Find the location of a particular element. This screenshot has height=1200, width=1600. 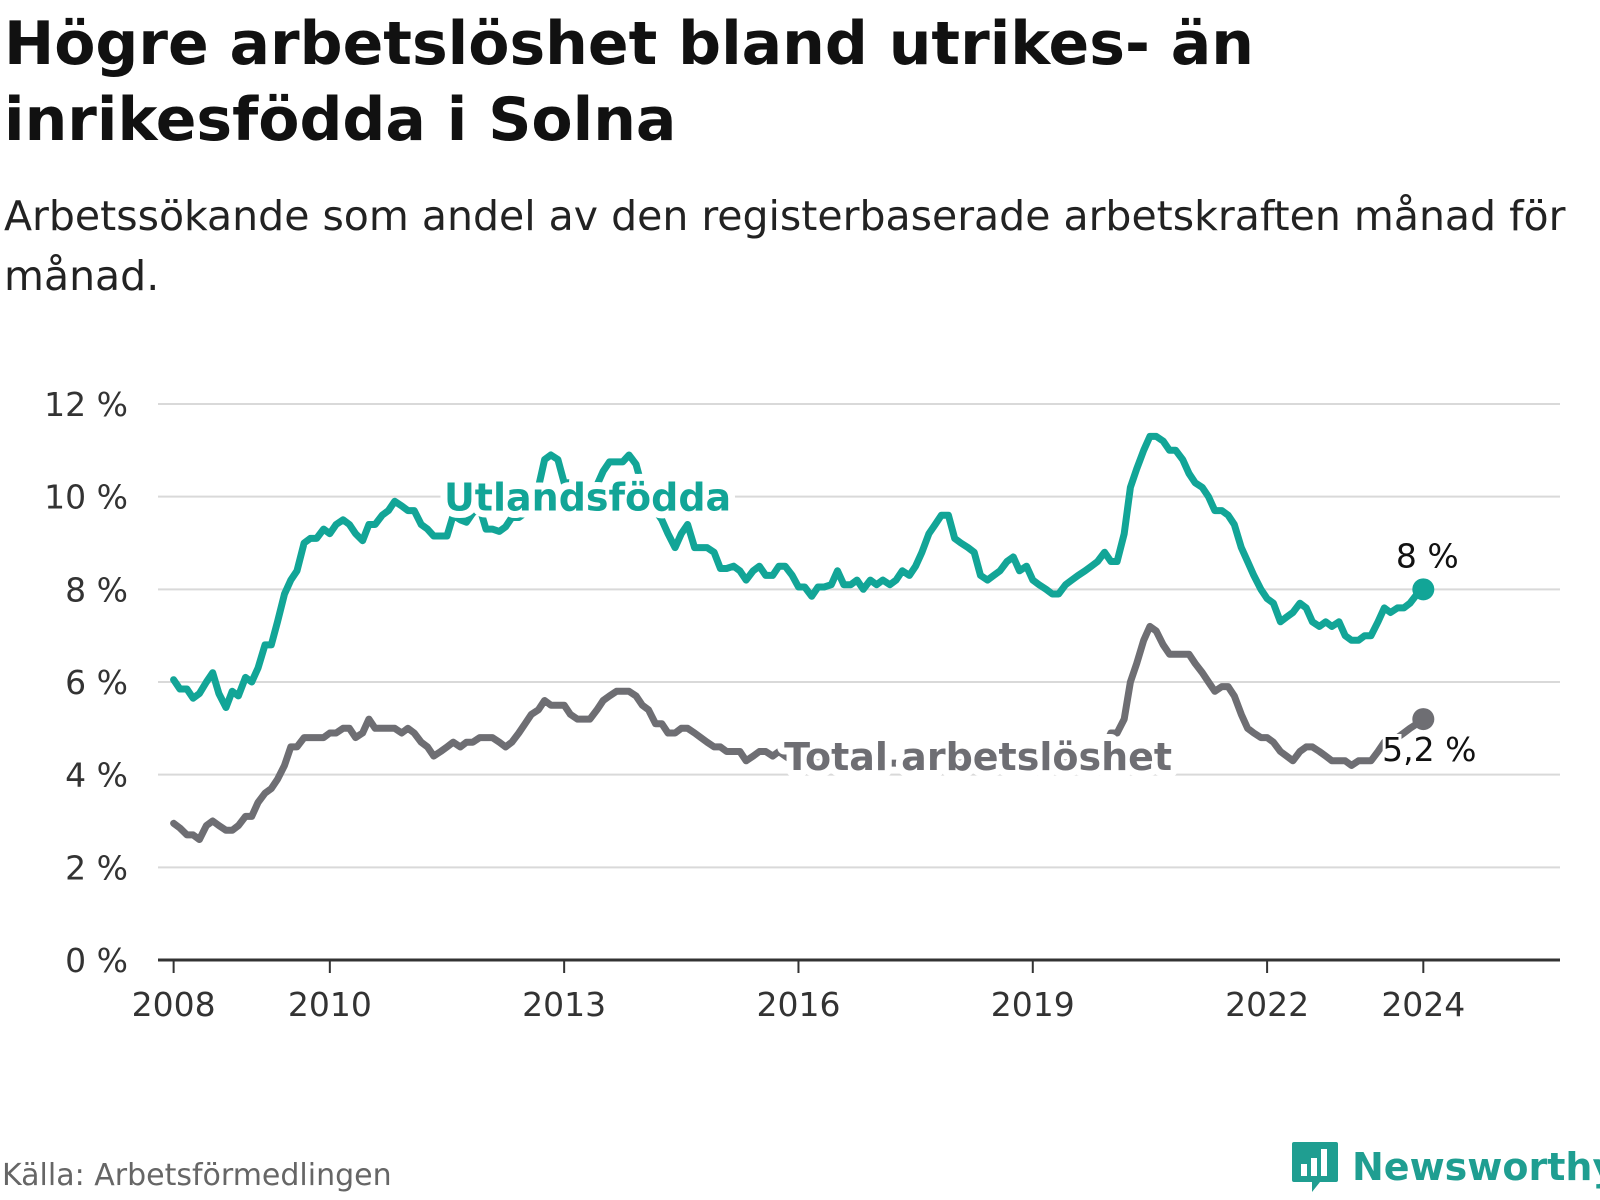

x-tick-label: 2016 is located at coordinates (798, 1004).